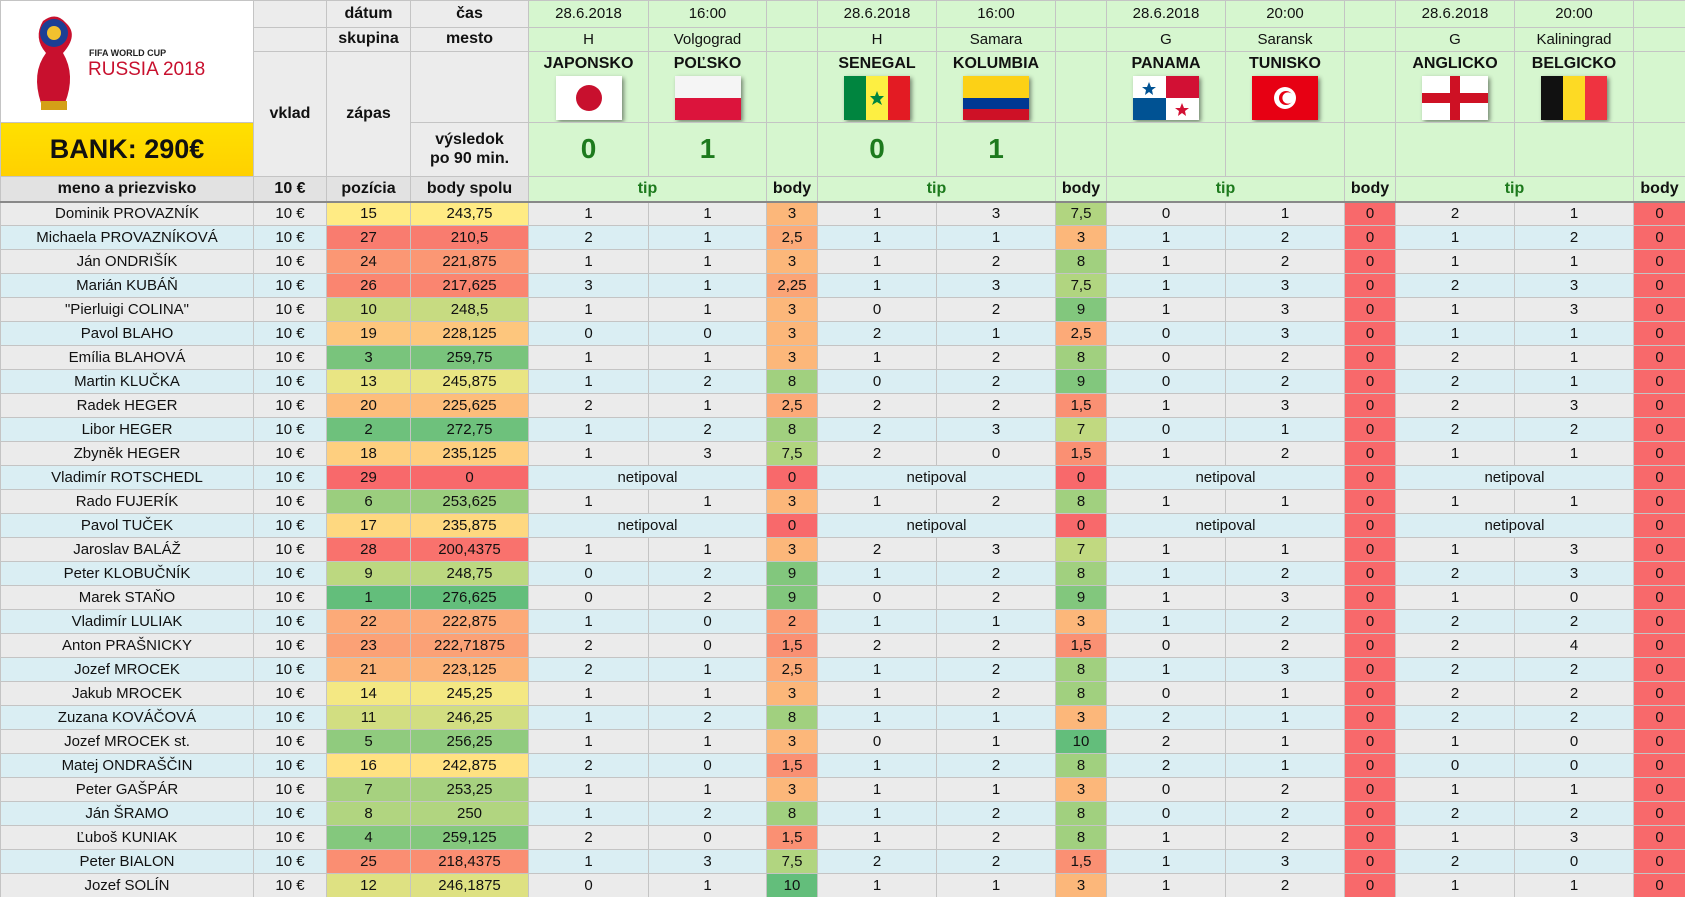 The width and height of the screenshot is (1685, 897). Describe the element at coordinates (1455, 87) in the screenshot. I see `team: ANGLICKO` at that location.